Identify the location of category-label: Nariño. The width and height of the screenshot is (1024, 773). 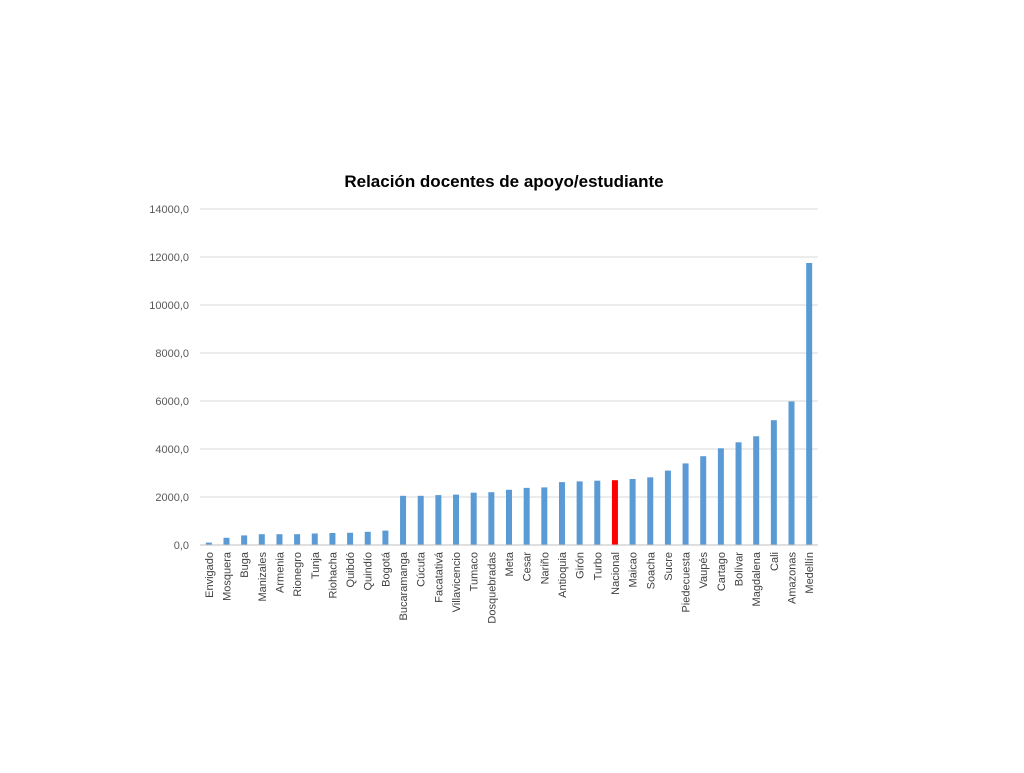
(545, 568).